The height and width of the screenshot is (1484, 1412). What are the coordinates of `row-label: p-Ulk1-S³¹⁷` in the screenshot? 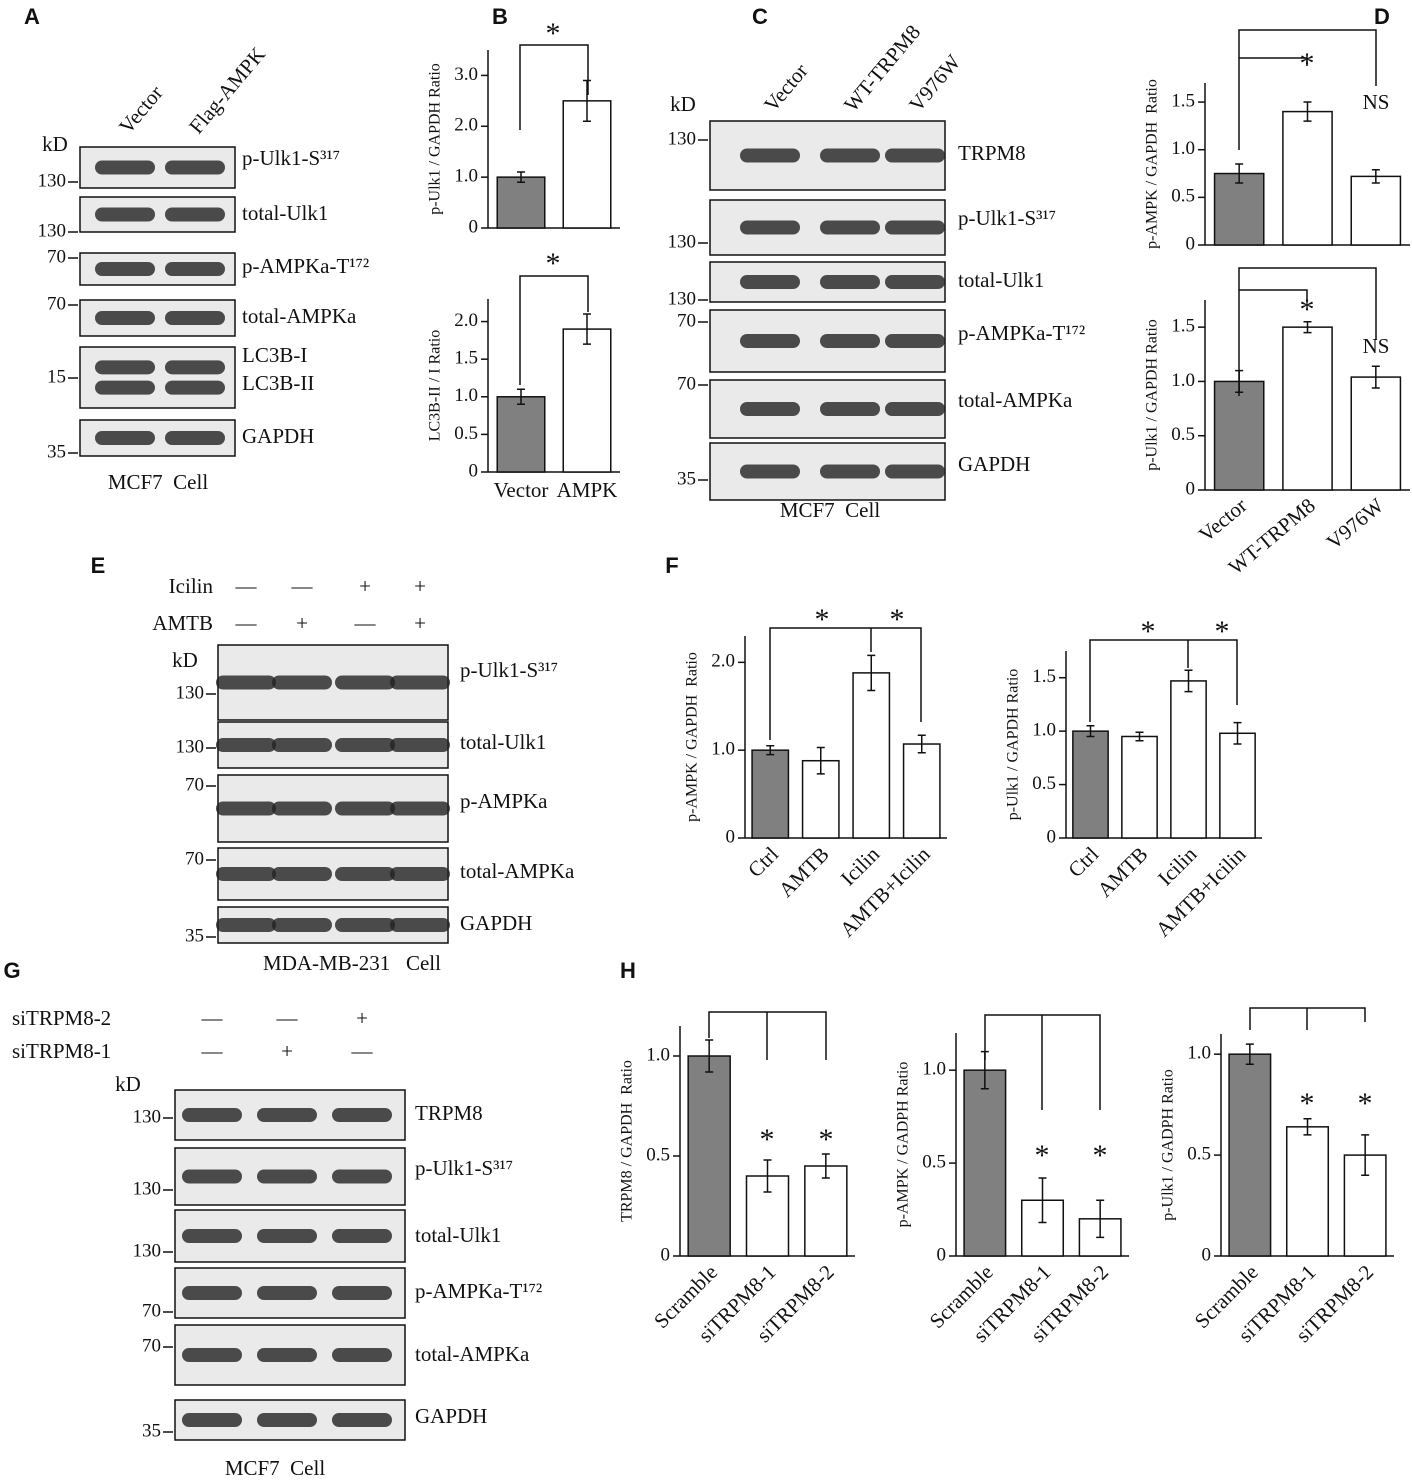 It's located at (291, 158).